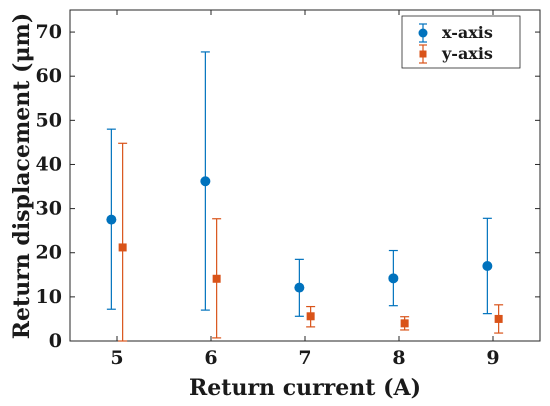 This screenshot has width=550, height=406. I want to click on y-tick-label: 20, so click(49, 253).